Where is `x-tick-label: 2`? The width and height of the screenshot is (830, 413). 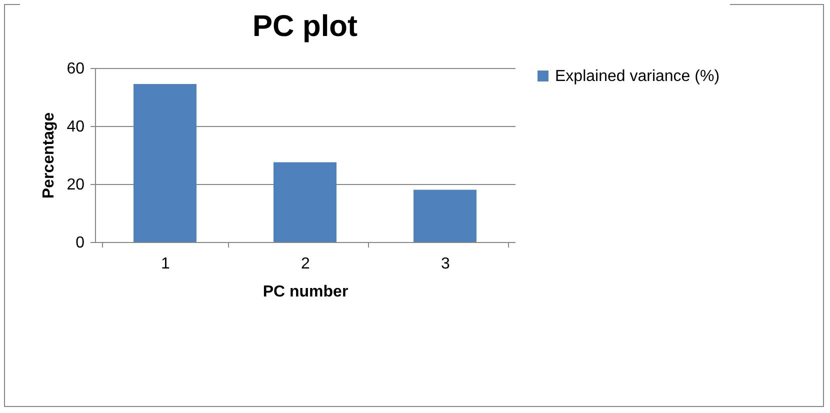
x-tick-label: 2 is located at coordinates (305, 264).